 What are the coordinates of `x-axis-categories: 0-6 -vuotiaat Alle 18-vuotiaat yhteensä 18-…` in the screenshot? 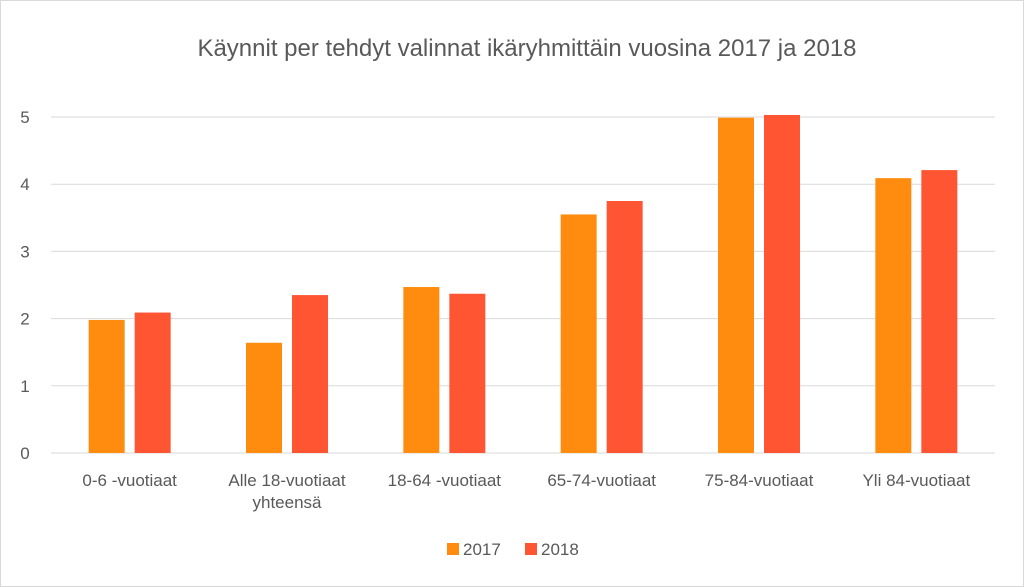 It's located at (526, 491).